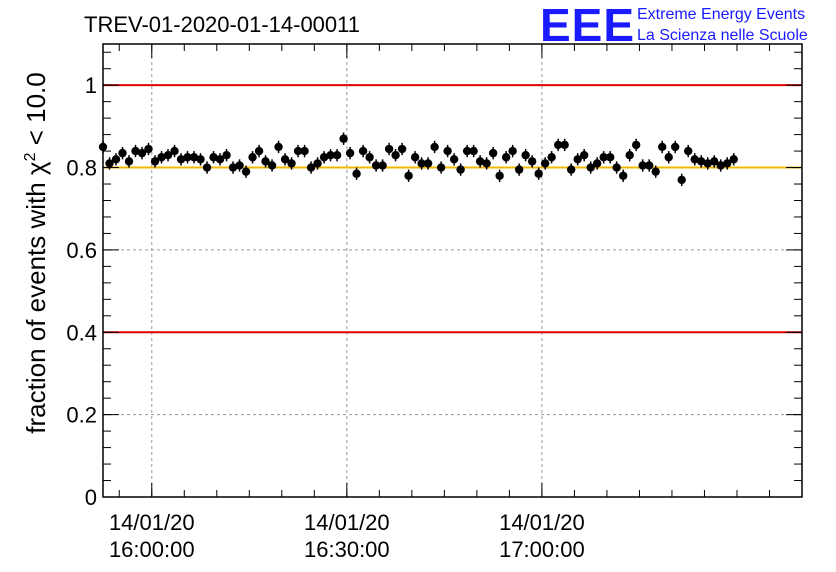 The height and width of the screenshot is (572, 836). I want to click on y-tick-label: 1, so click(91, 85).